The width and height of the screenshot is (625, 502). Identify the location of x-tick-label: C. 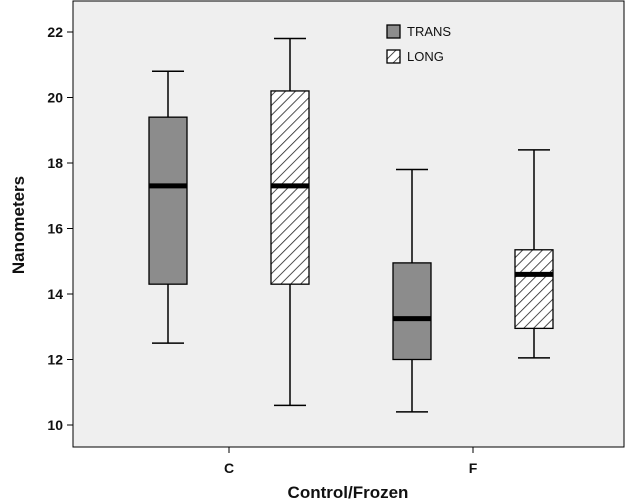
(229, 468).